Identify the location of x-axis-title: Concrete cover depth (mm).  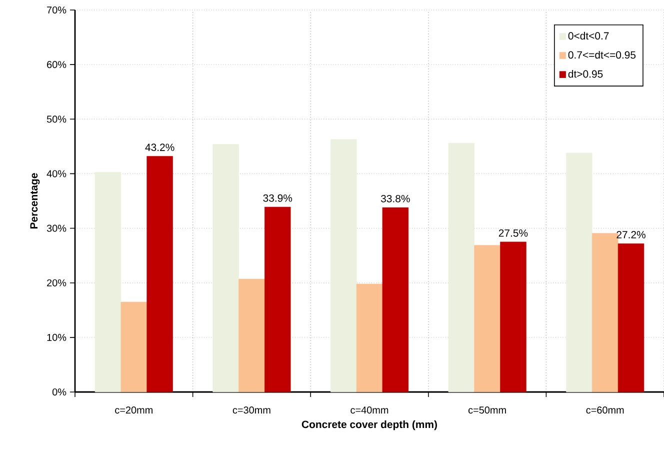
(369, 425).